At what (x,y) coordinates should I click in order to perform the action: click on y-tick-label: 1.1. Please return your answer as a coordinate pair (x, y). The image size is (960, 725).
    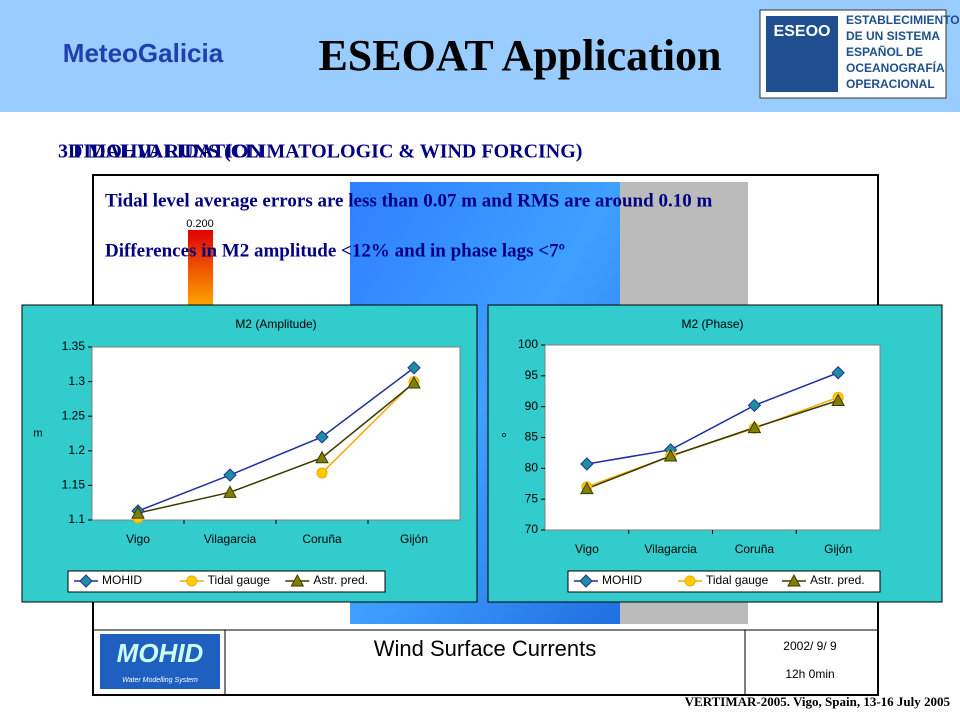
    Looking at the image, I should click on (76, 519).